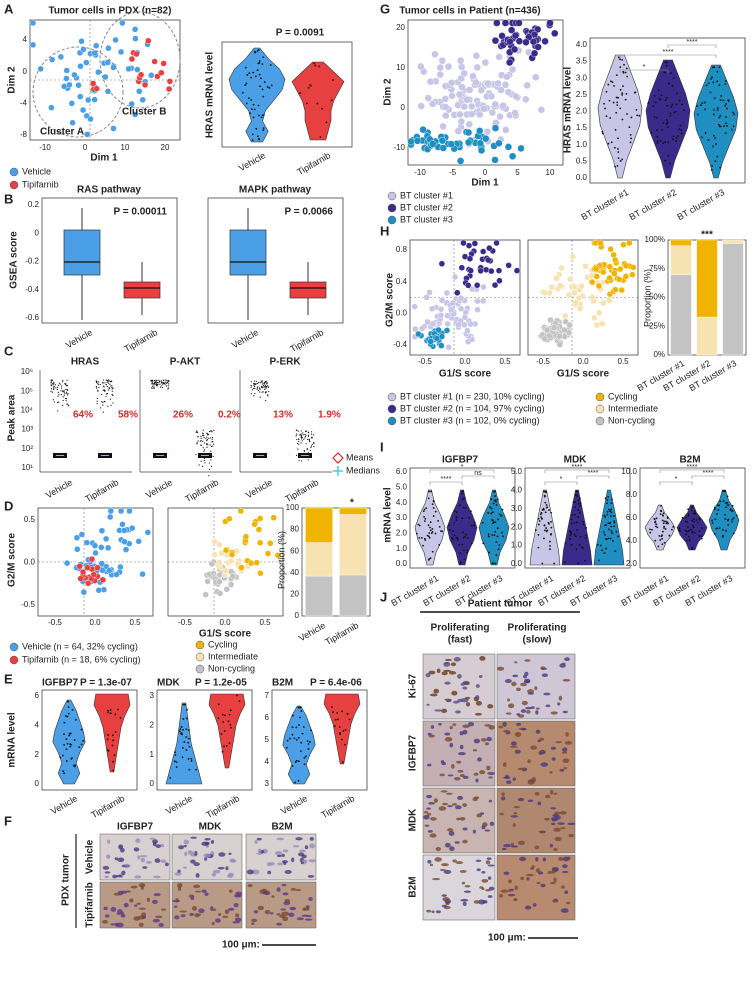 The image size is (756, 992). I want to click on percent-label: 1.9%, so click(329, 415).